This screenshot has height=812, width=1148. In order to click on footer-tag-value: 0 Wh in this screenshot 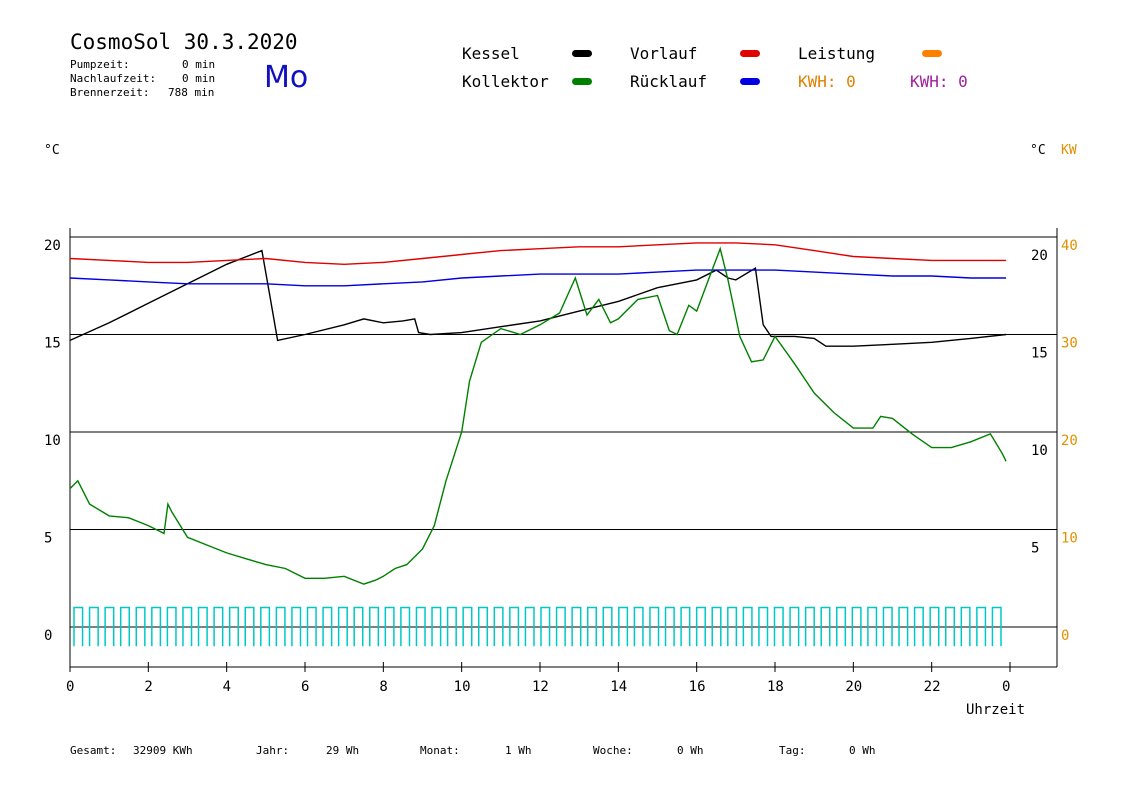, I will do `click(862, 750)`.